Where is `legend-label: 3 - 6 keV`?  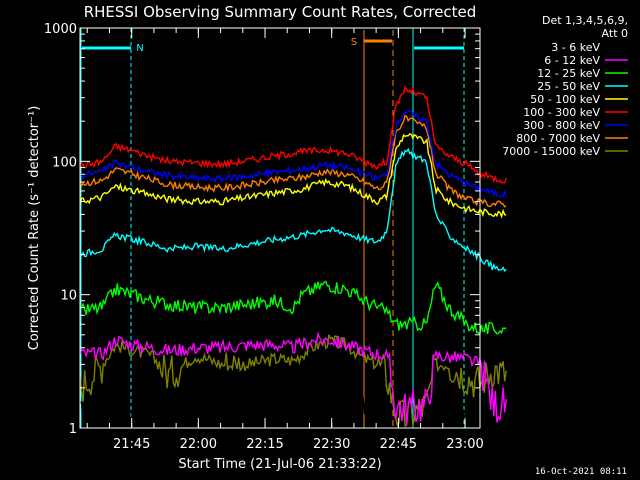
legend-label: 3 - 6 keV is located at coordinates (575, 47).